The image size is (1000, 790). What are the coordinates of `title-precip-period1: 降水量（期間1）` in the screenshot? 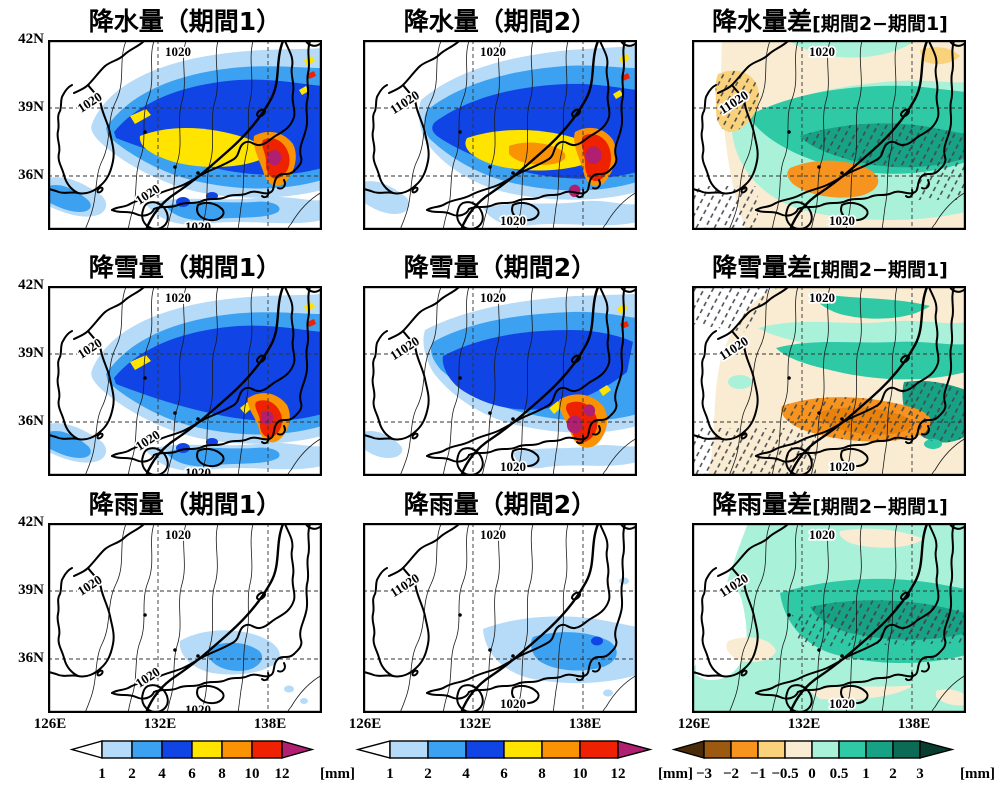 It's located at (185, 21).